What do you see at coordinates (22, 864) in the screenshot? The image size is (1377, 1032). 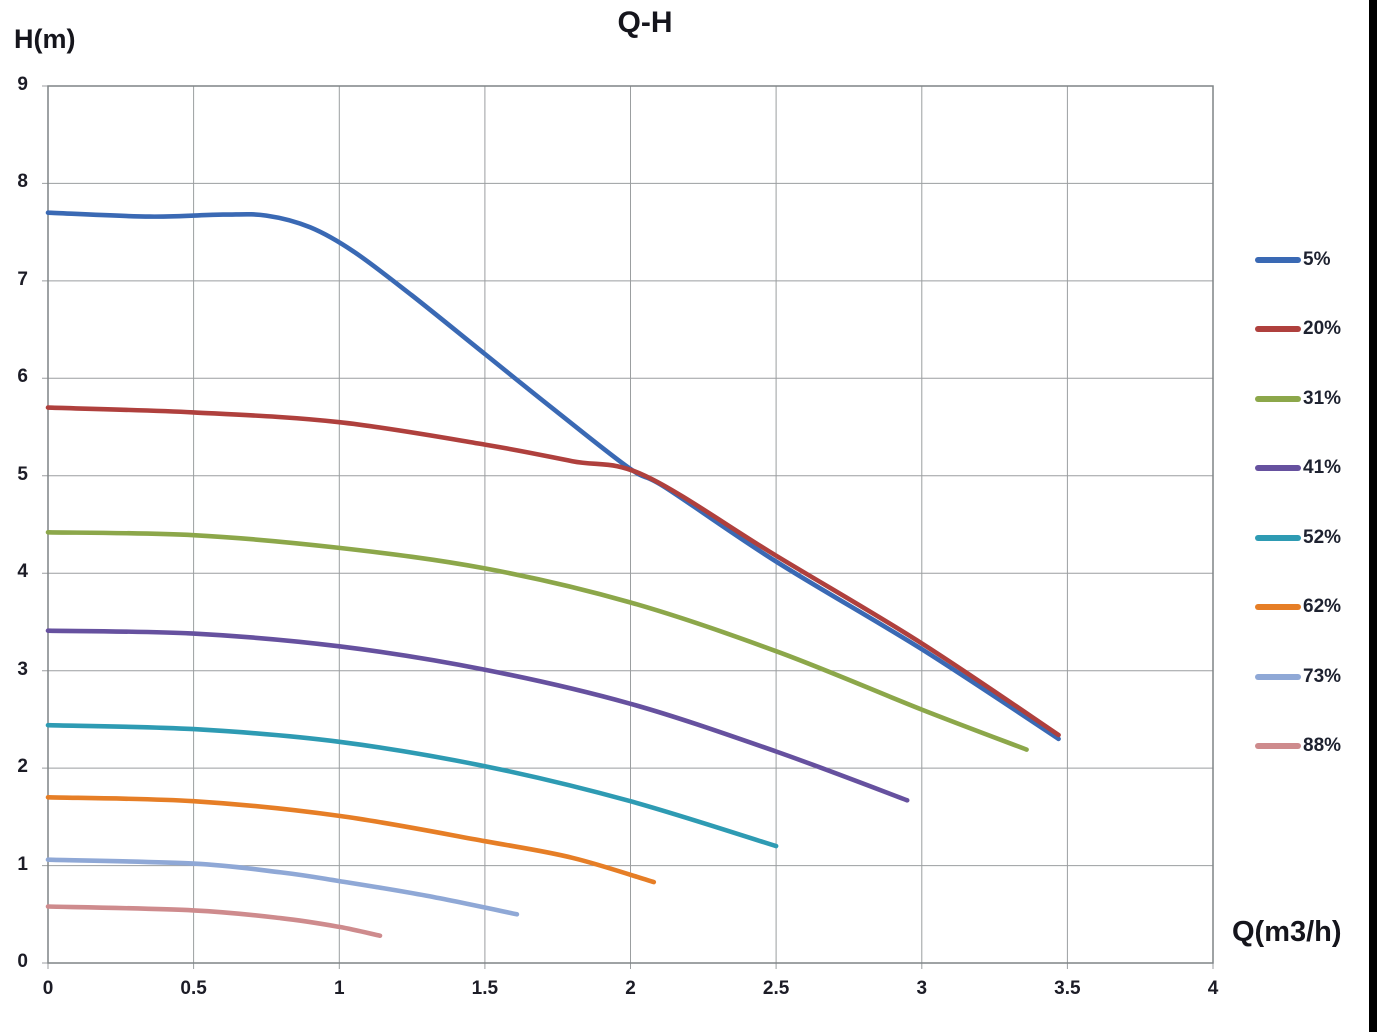 I see `y-tick-label: 1` at bounding box center [22, 864].